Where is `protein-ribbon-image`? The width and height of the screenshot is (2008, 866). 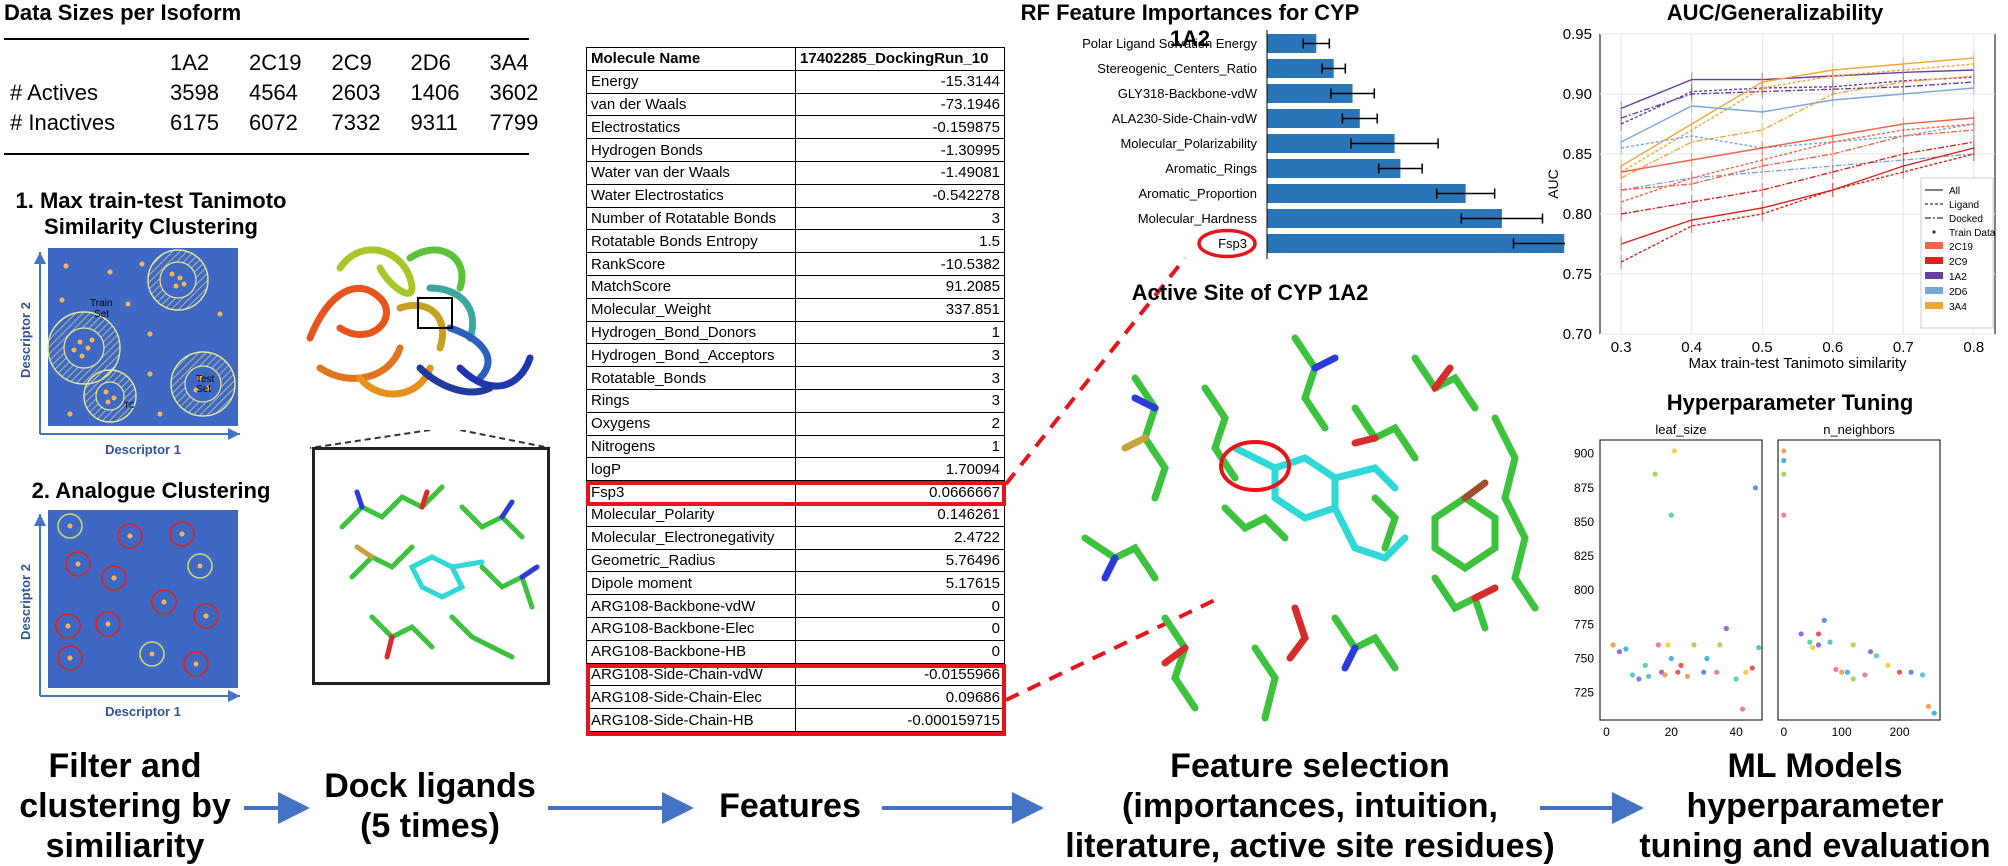
protein-ribbon-image is located at coordinates (420, 322).